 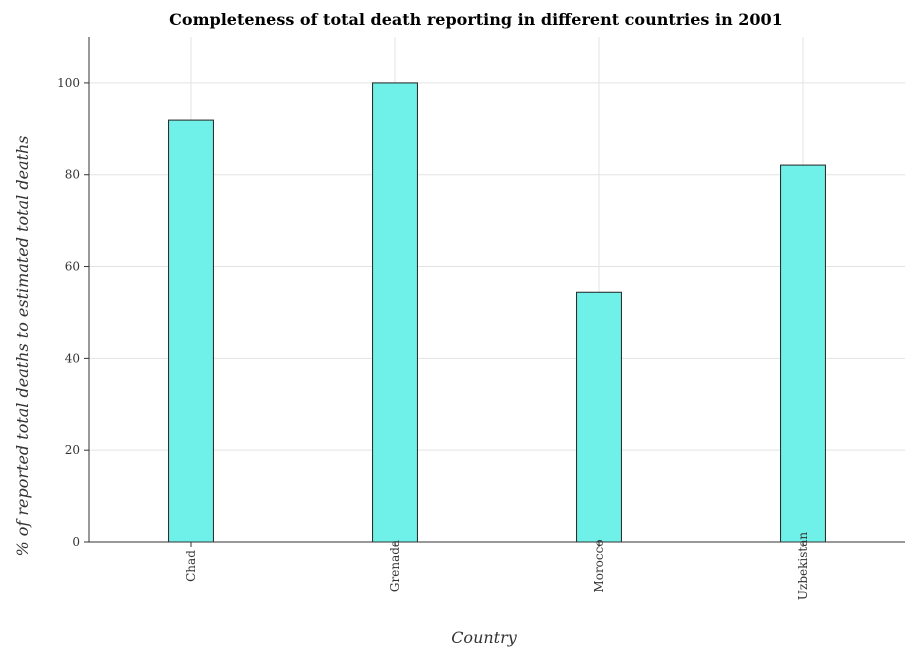 What do you see at coordinates (72, 267) in the screenshot?
I see `y-tick-label: 60` at bounding box center [72, 267].